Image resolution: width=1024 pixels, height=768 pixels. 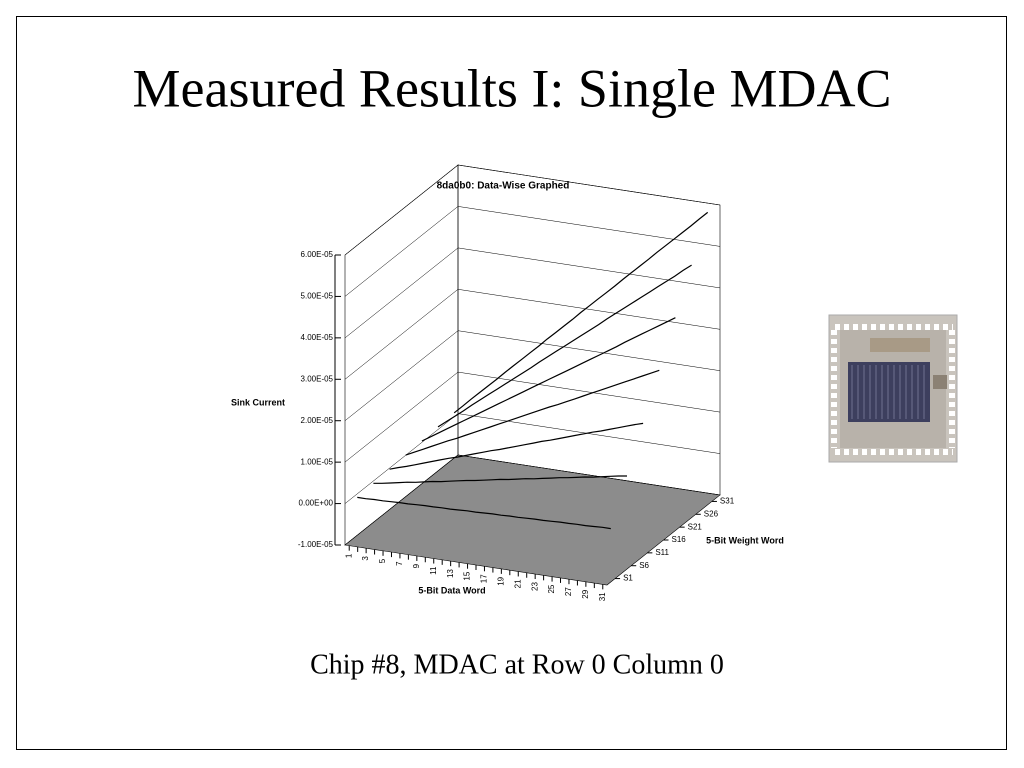 What do you see at coordinates (317, 337) in the screenshot?
I see `y-tick-label: 4.00E-05` at bounding box center [317, 337].